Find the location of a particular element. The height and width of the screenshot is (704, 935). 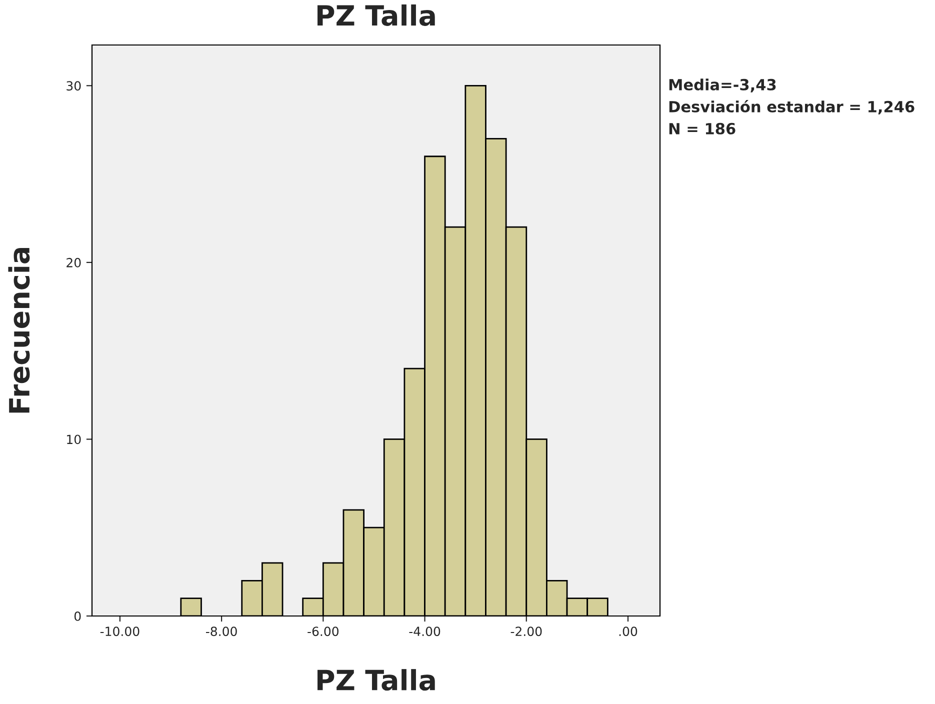

x-tick-label: -4.00 is located at coordinates (424, 631).